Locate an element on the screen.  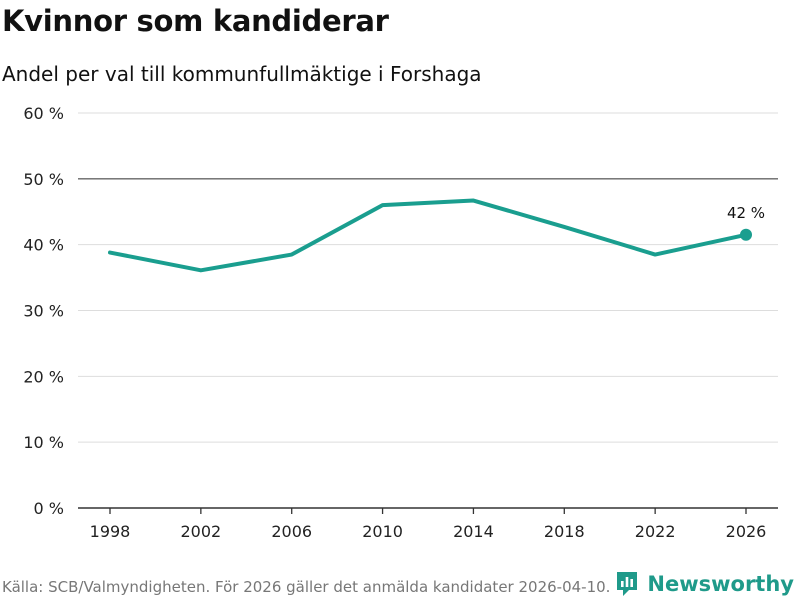
data-label: 42 % is located at coordinates (746, 213).